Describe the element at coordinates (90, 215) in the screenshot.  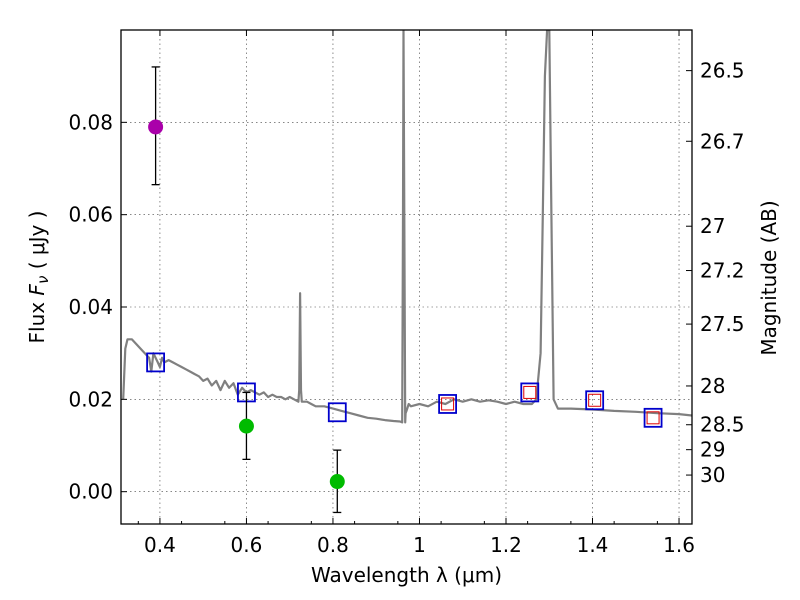
I see `y-tick-label: 0.06` at that location.